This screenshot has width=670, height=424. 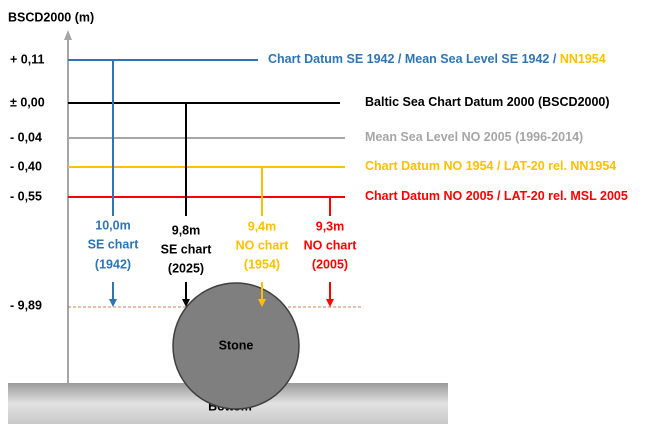 I want to click on seabed-level: - 9,89, so click(x=26, y=305).